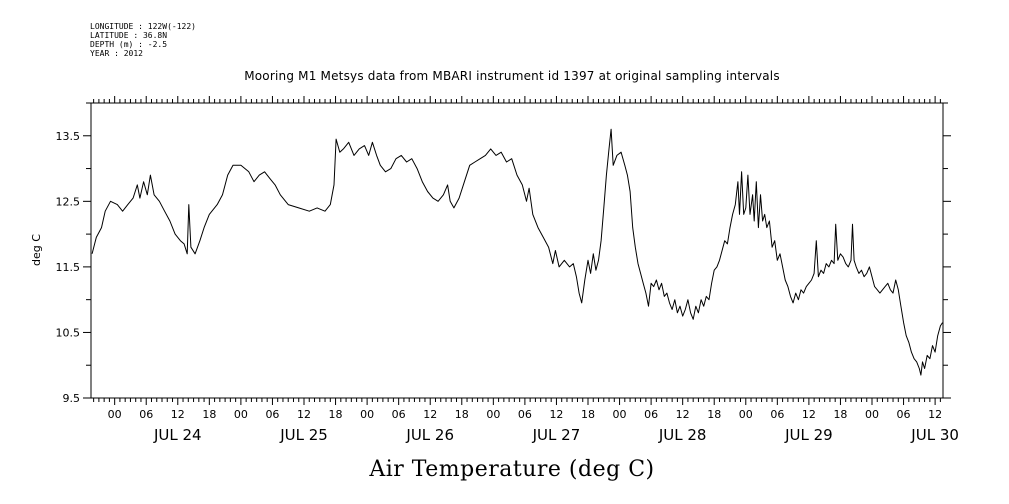  I want to click on x-day-label: JUL 26, so click(429, 435).